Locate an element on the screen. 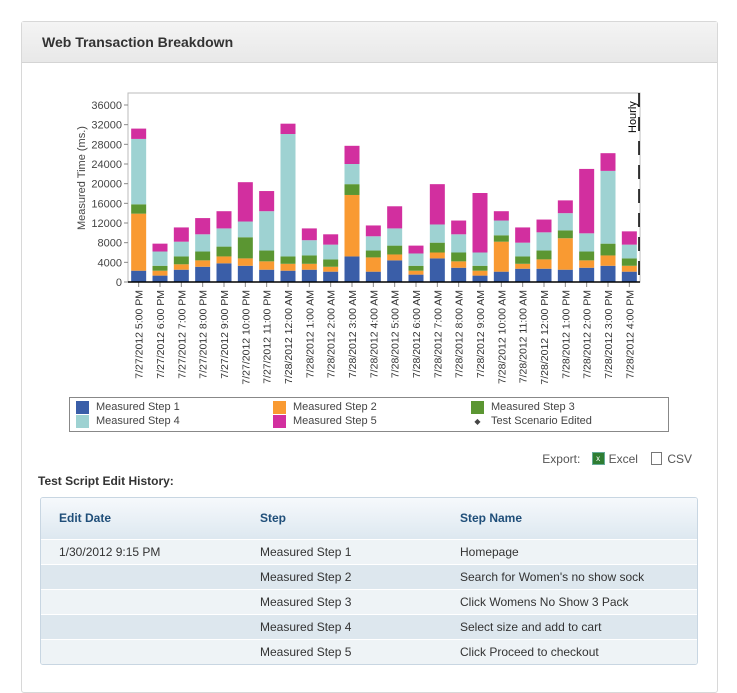 This screenshot has width=737, height=693. excel-icon: x is located at coordinates (598, 459).